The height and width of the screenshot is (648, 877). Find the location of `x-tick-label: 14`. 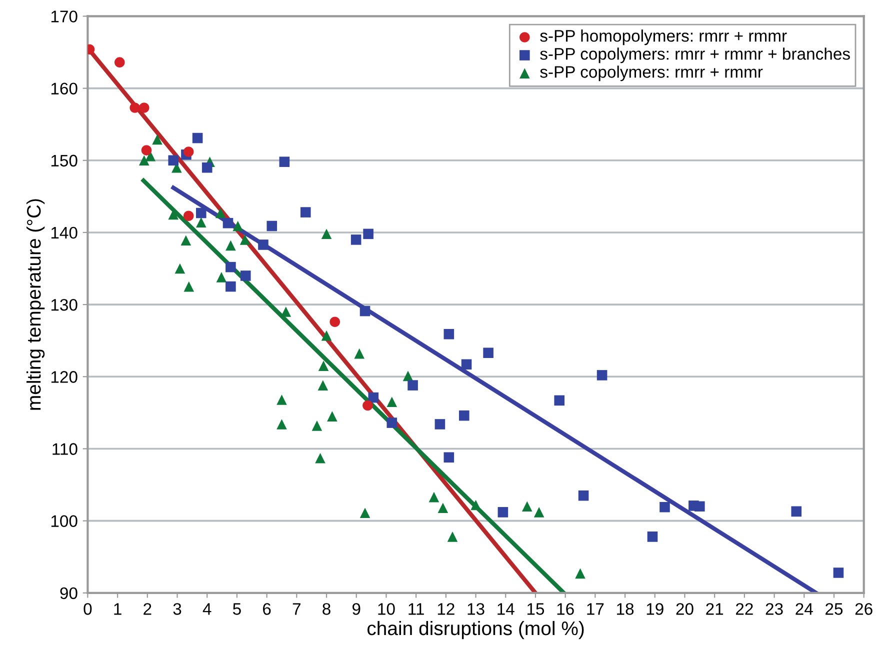

x-tick-label: 14 is located at coordinates (506, 609).